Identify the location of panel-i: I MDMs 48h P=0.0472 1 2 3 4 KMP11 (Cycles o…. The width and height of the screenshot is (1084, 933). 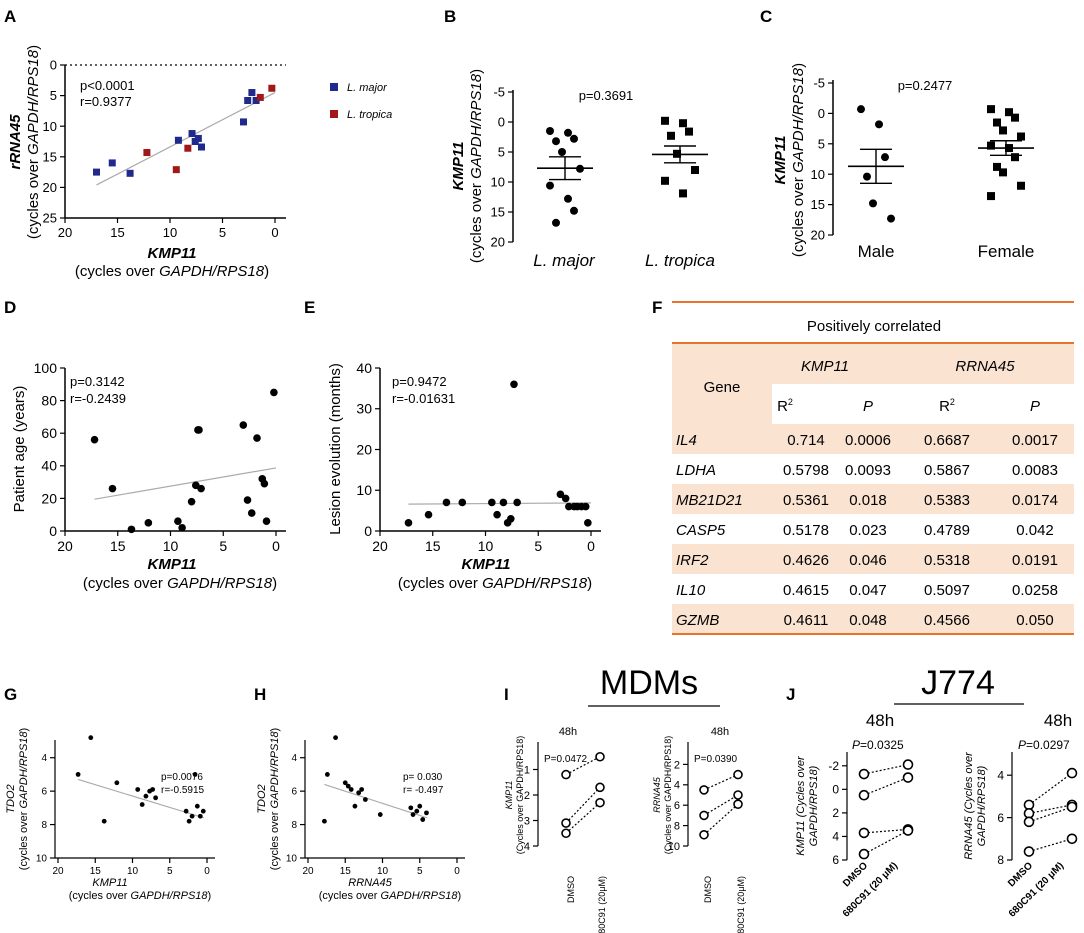
(625, 798).